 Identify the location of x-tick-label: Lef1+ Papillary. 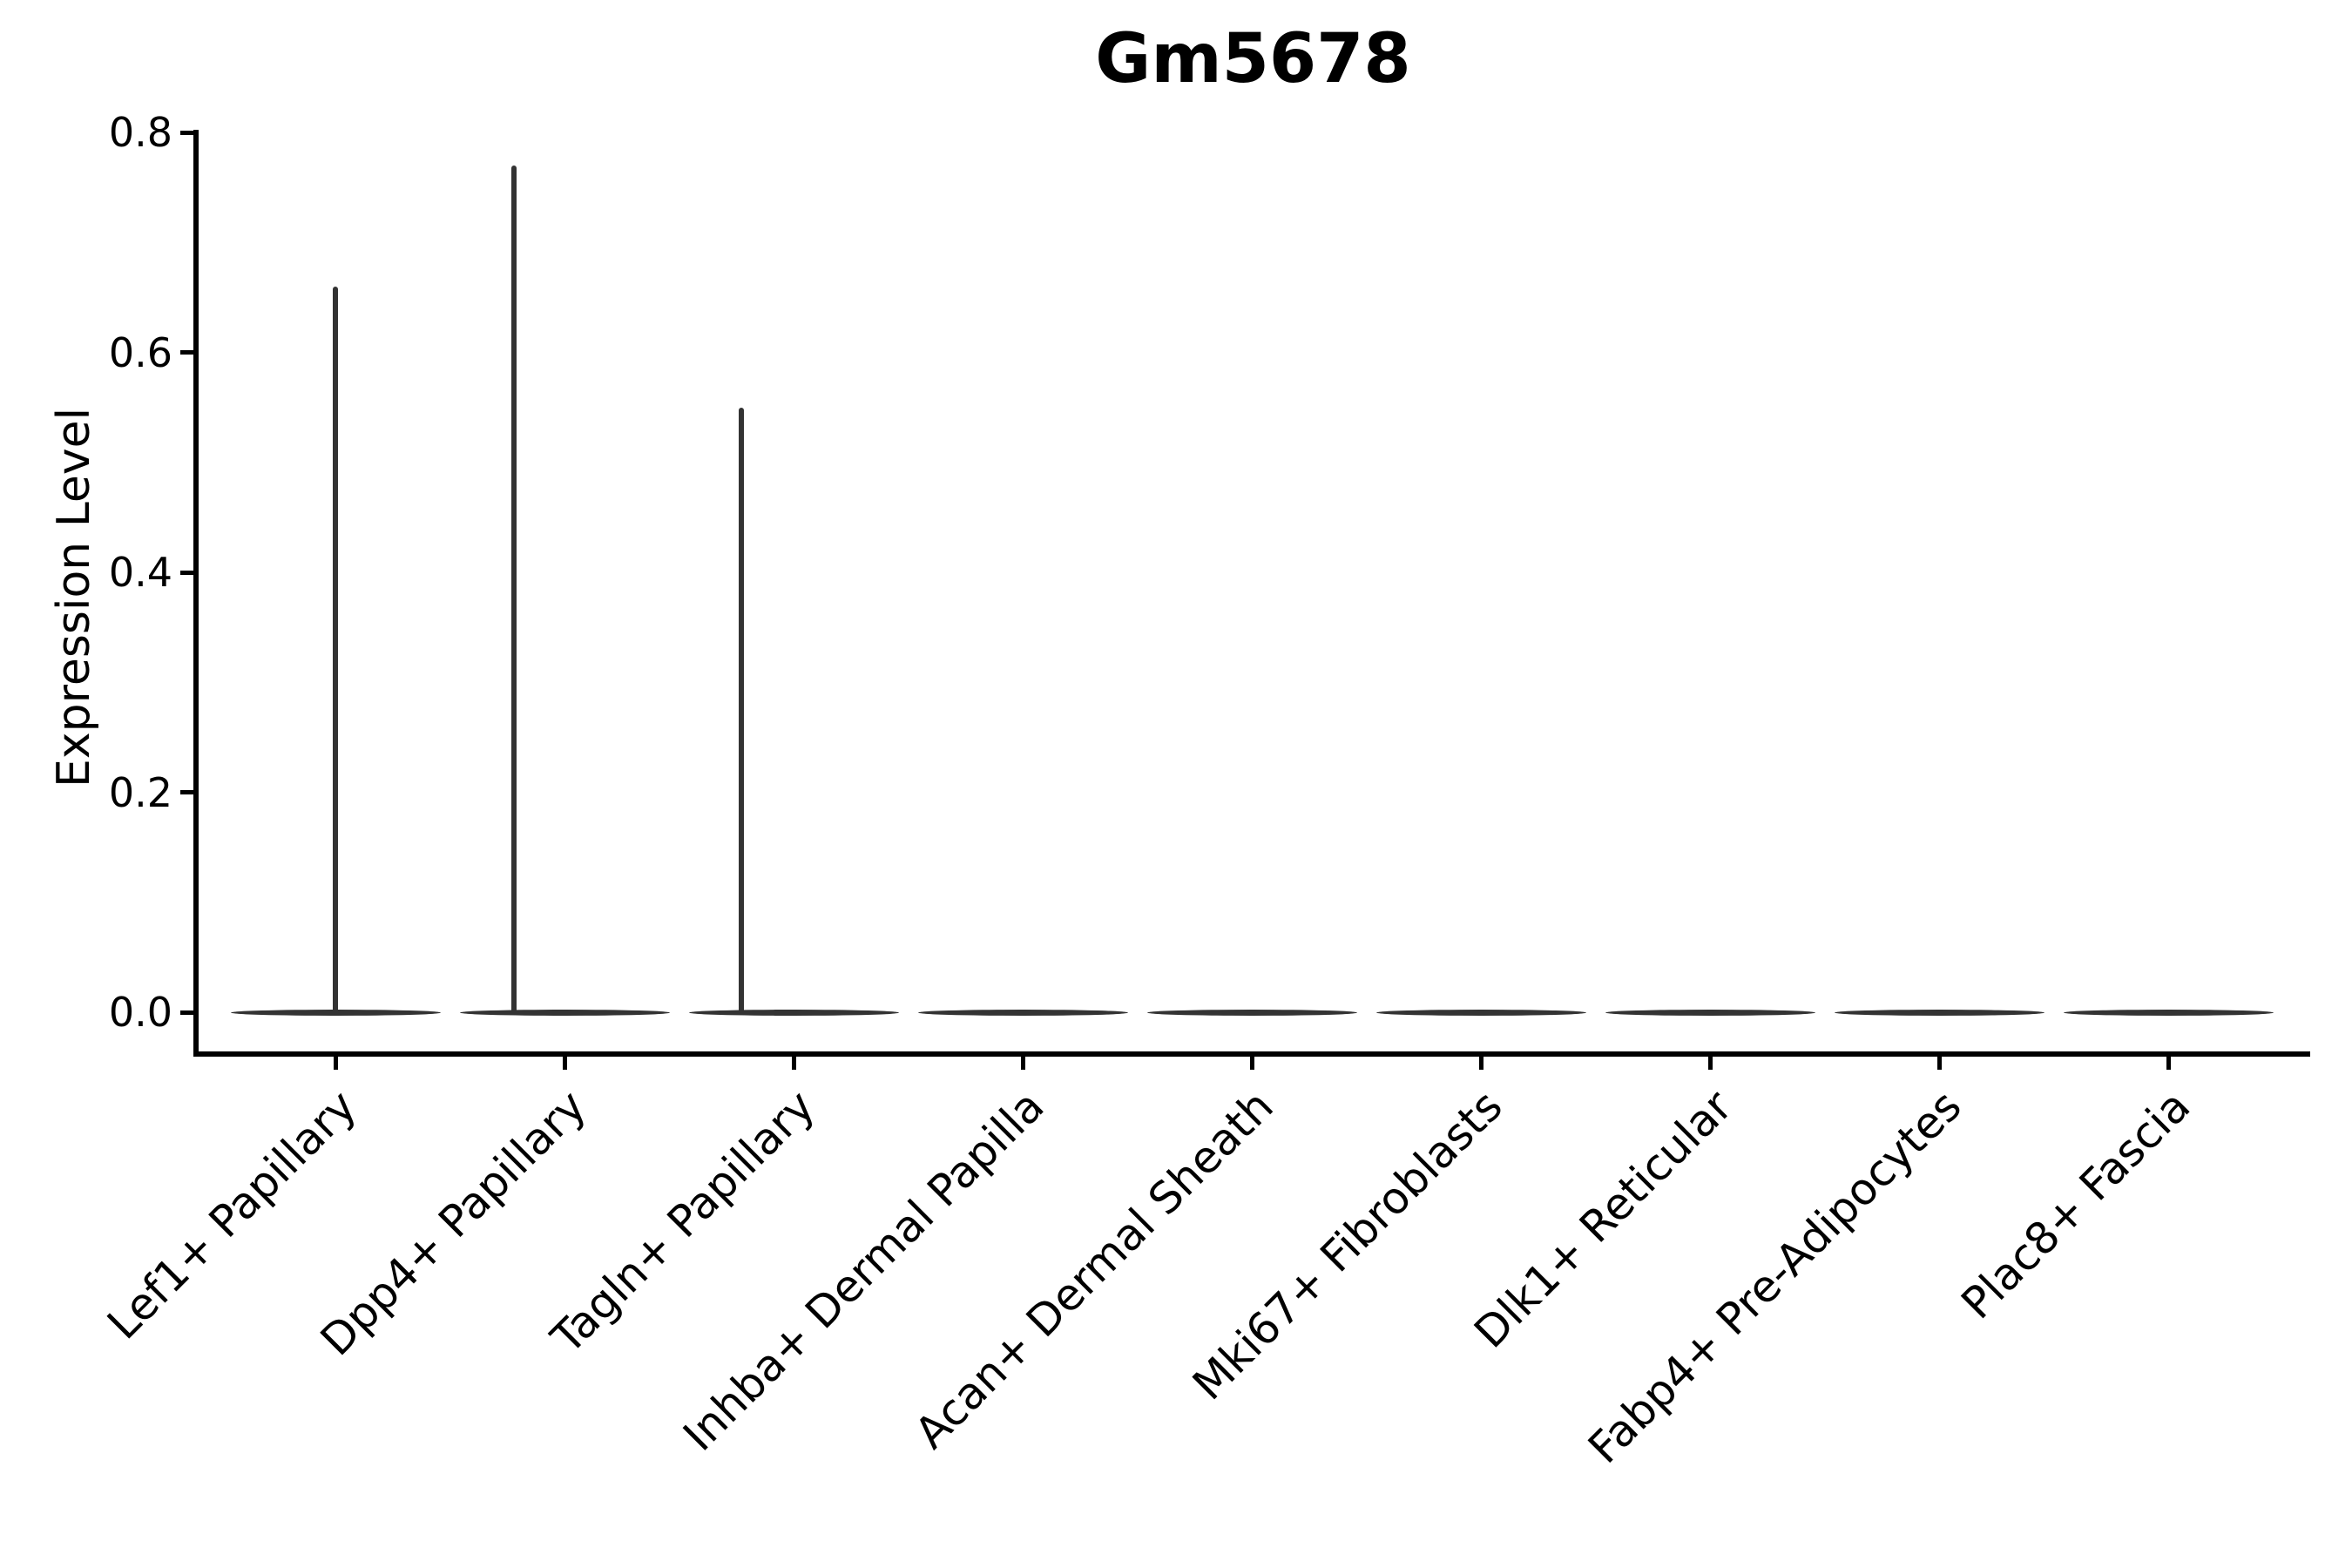
(233, 1214).